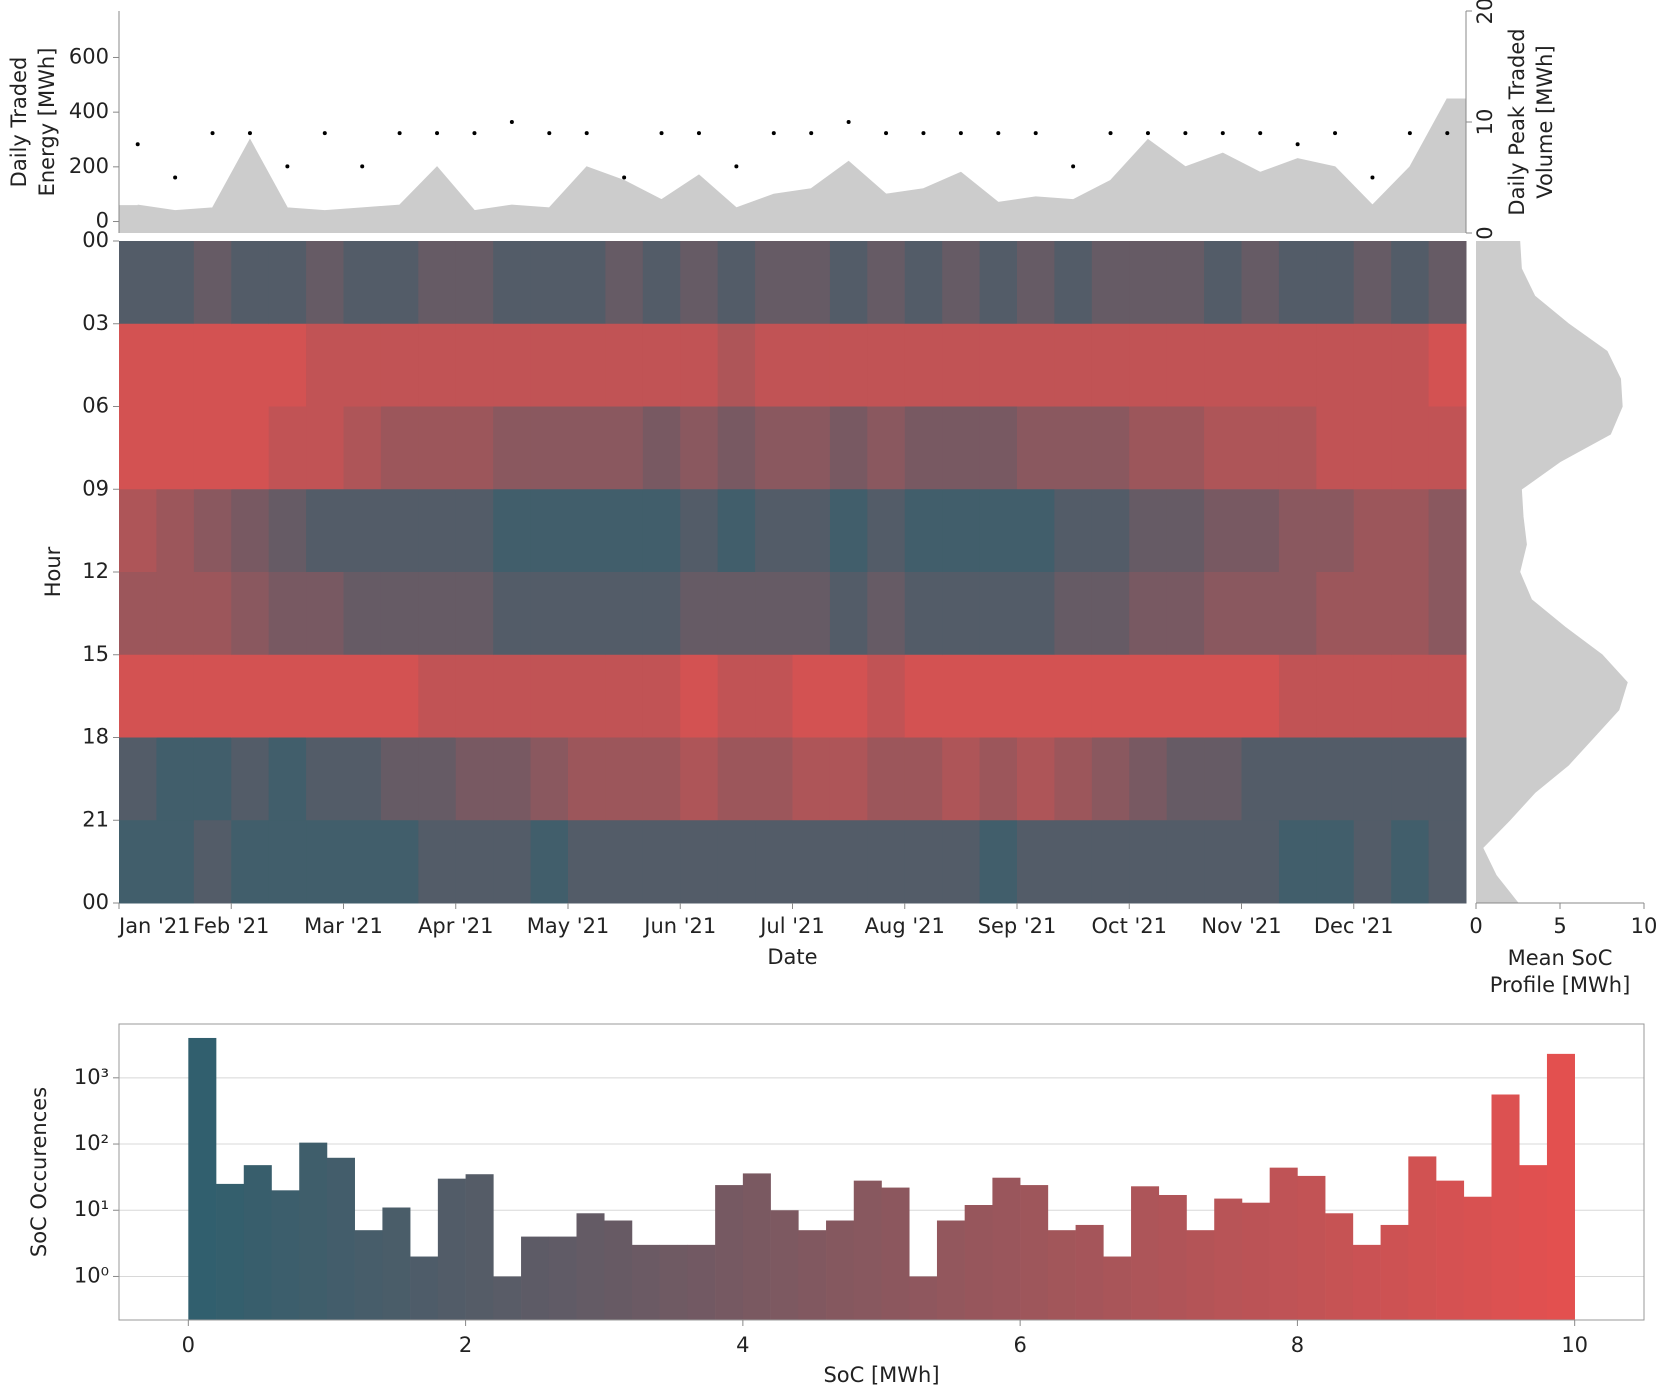 The image size is (1660, 1388). What do you see at coordinates (19, 122) in the screenshot?
I see `y-axis-title: Daily Traded` at bounding box center [19, 122].